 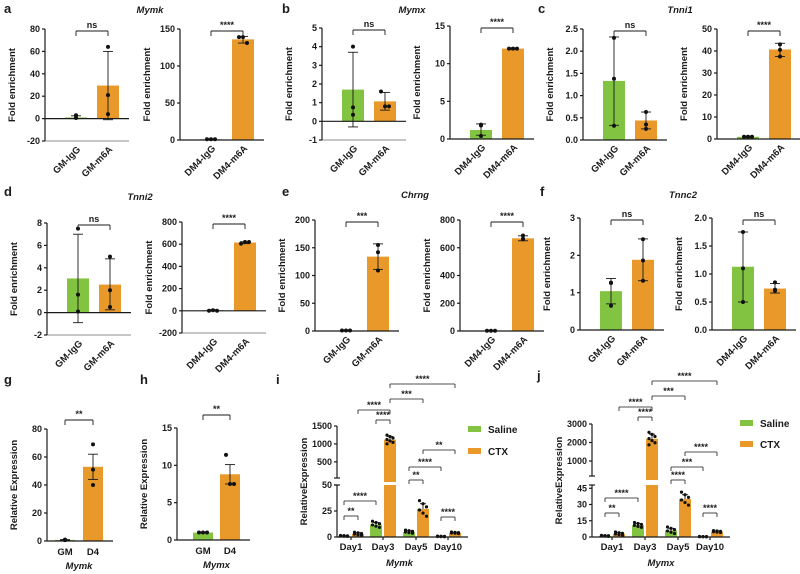 I want to click on x-tick-label: DM4-m6A, so click(x=232, y=355).